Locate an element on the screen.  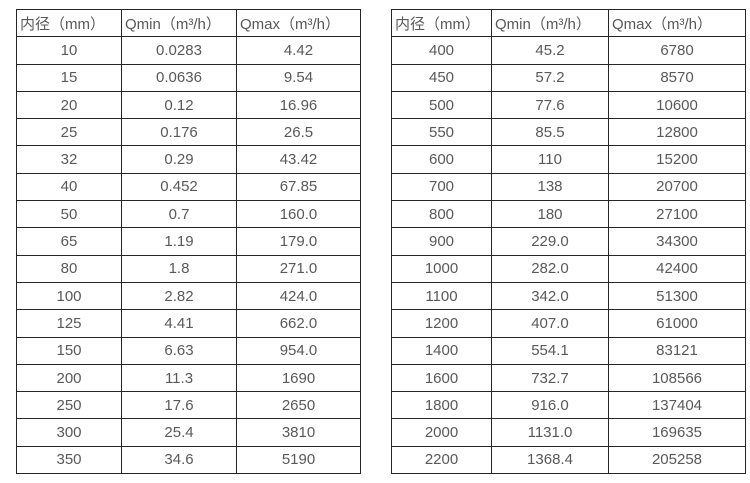
diameter-cell: 400 is located at coordinates (441, 50).